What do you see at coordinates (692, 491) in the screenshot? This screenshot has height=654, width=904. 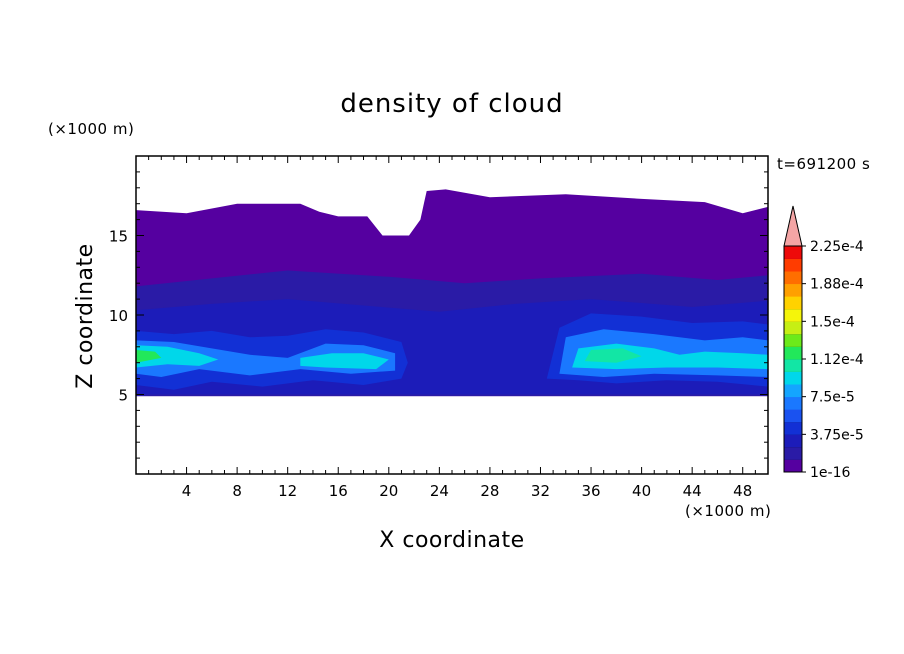 I see `x-tick-label: 44` at bounding box center [692, 491].